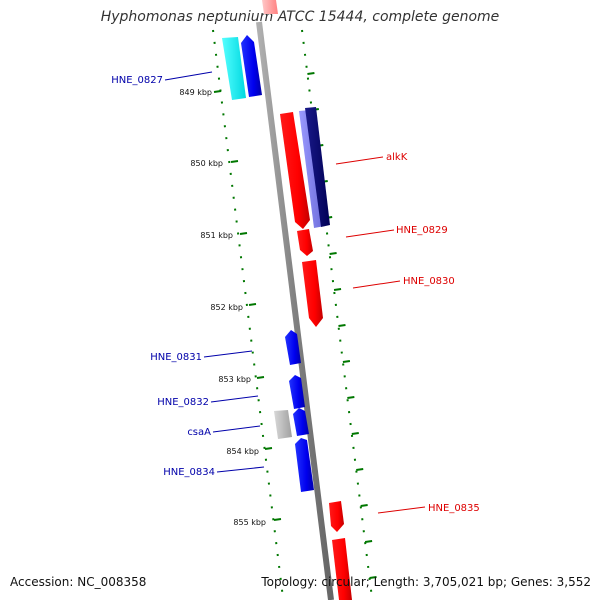 The height and width of the screenshot is (600, 600). I want to click on gene-fragment-top, so click(270, 7).